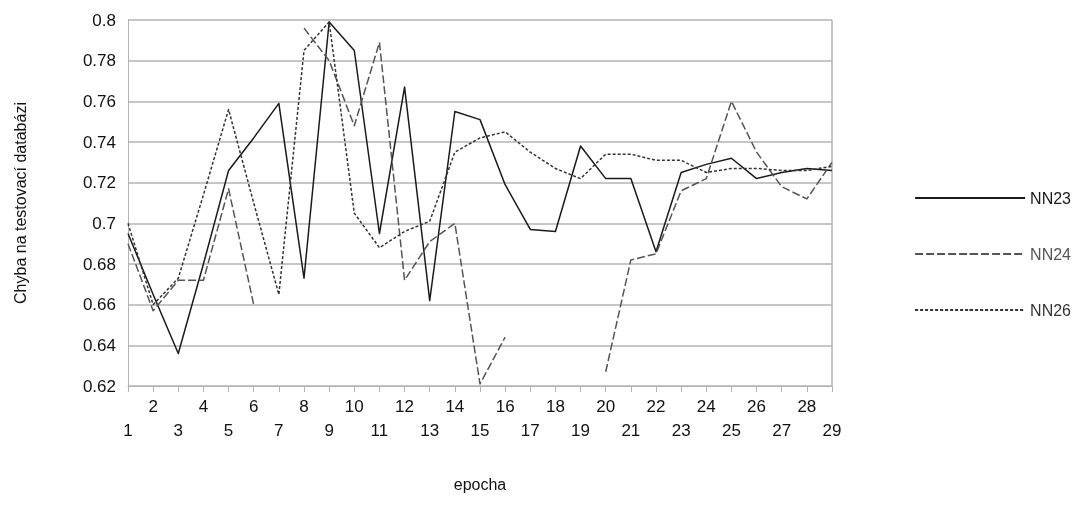 The width and height of the screenshot is (1086, 508). I want to click on y-tick-label: 0.64, so click(99, 345).